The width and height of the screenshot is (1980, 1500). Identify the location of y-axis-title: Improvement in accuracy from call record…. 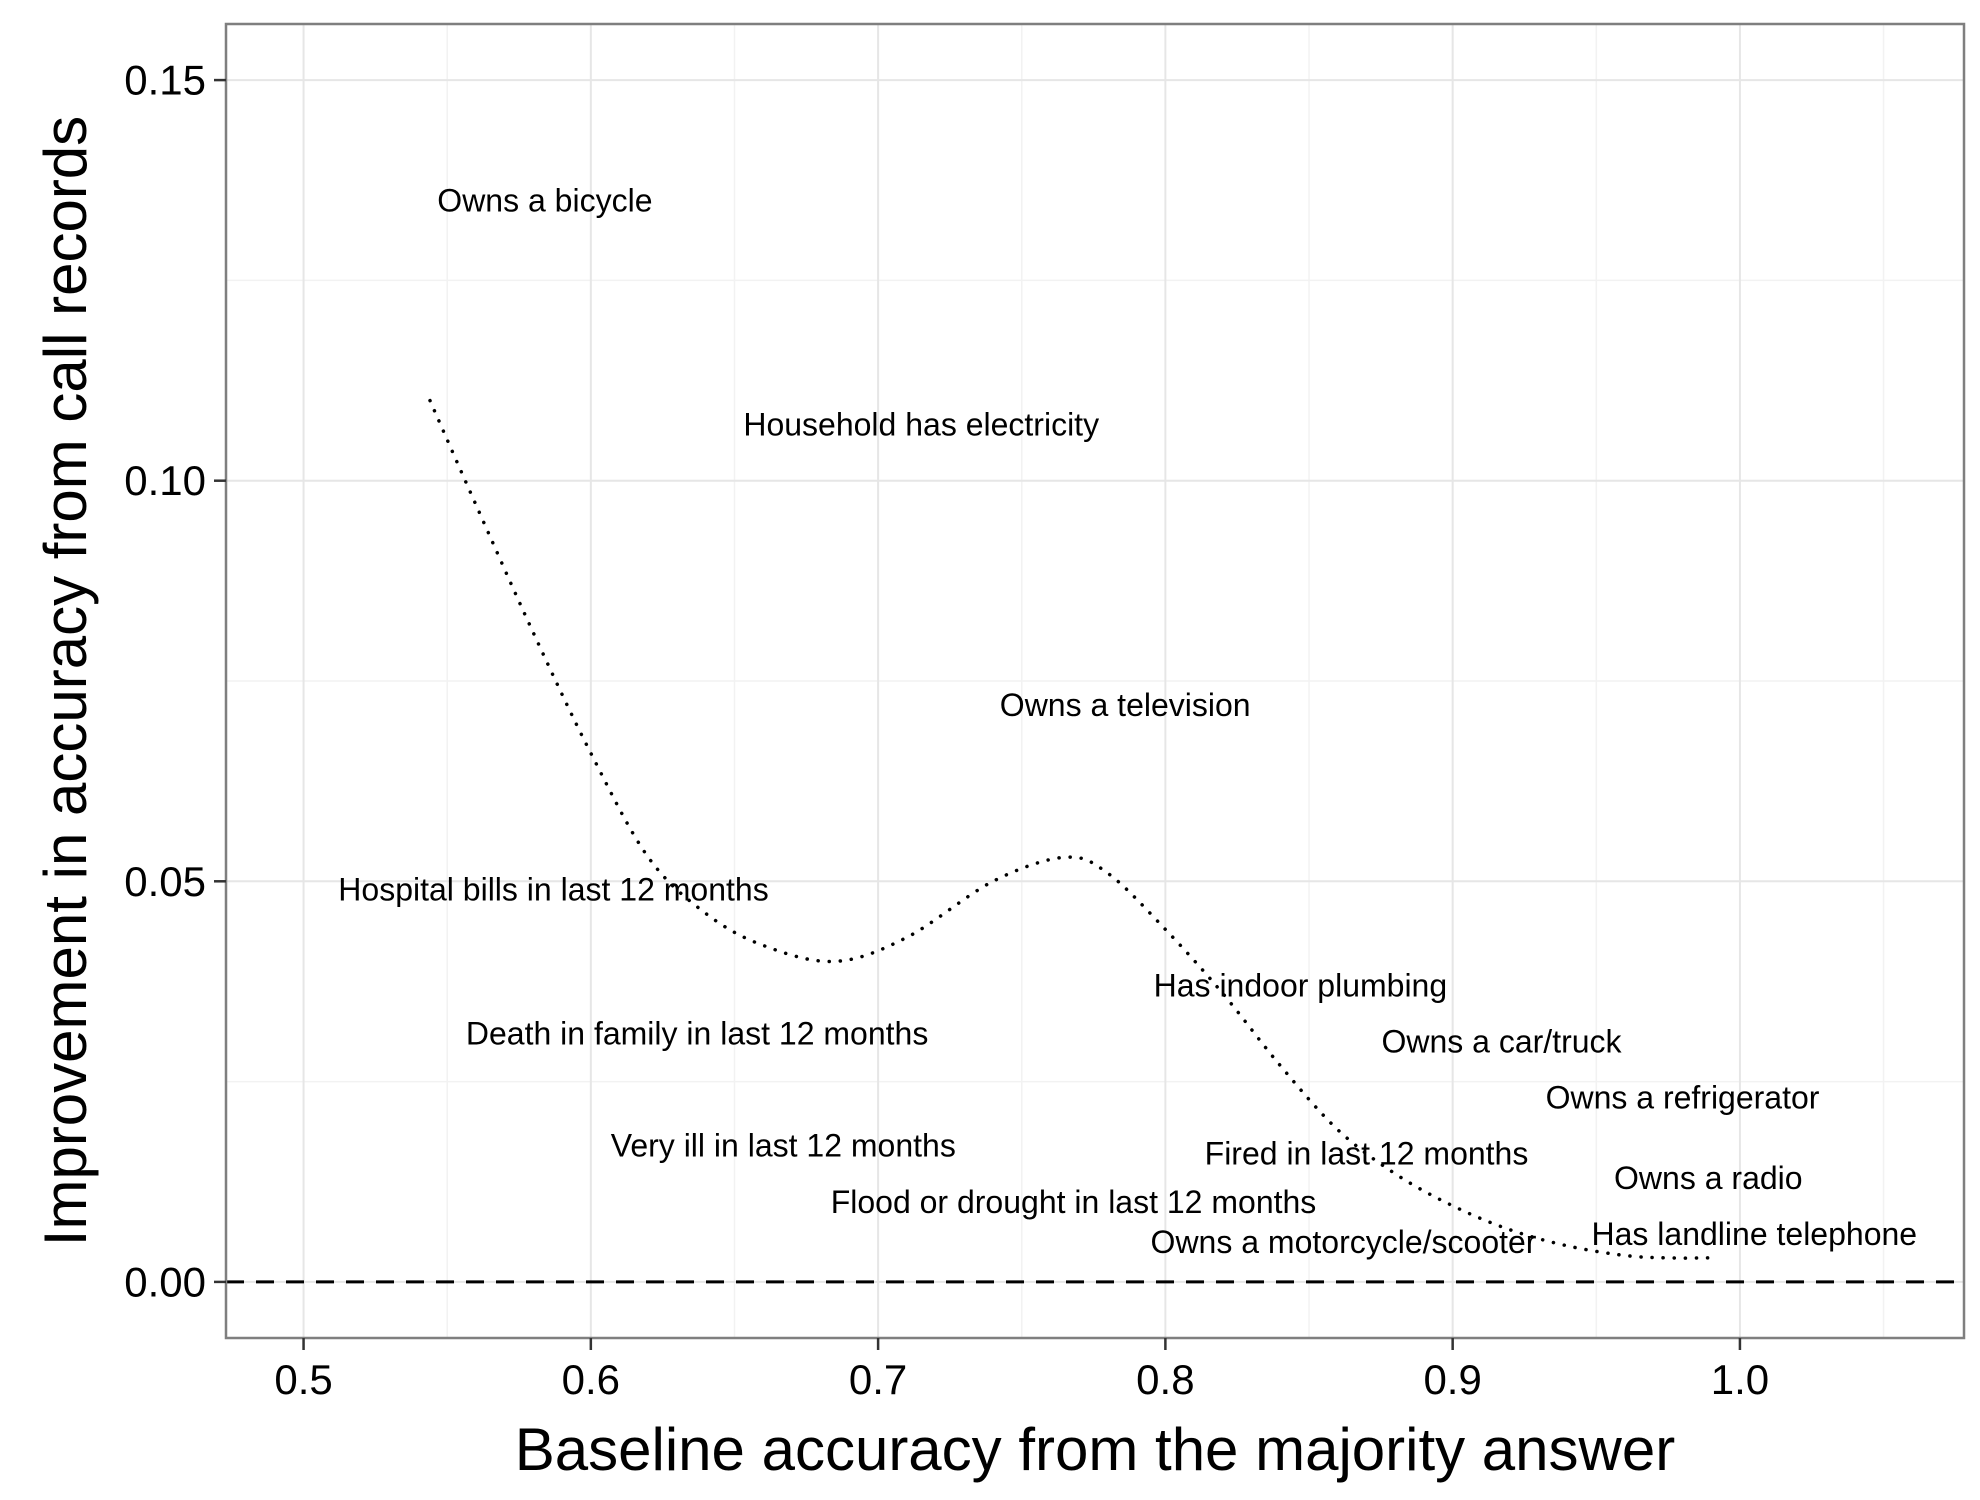
(65, 681).